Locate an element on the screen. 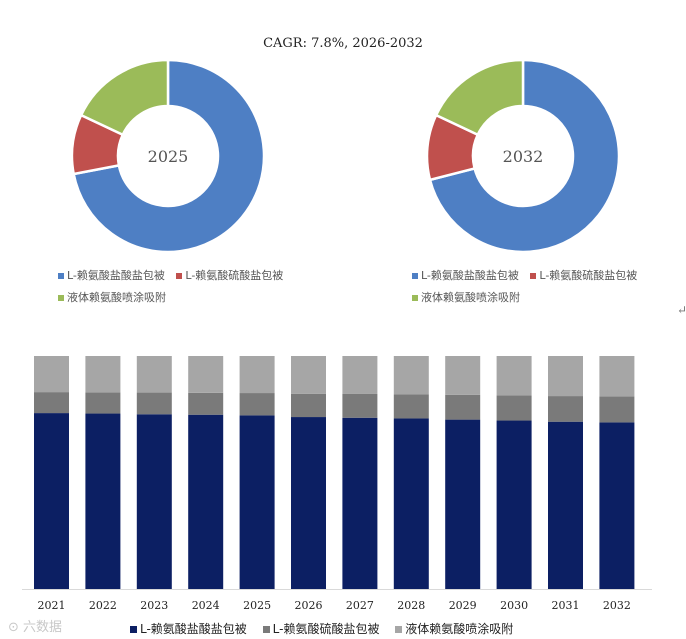  donut-center-label: 2025 is located at coordinates (168, 156).